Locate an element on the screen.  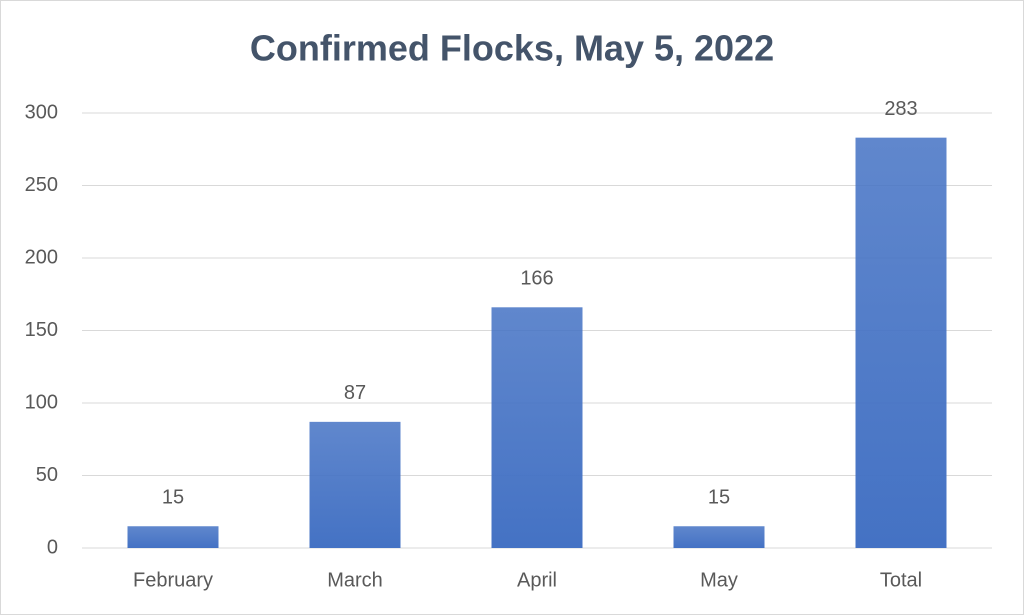
x-tick-label: February is located at coordinates (173, 580).